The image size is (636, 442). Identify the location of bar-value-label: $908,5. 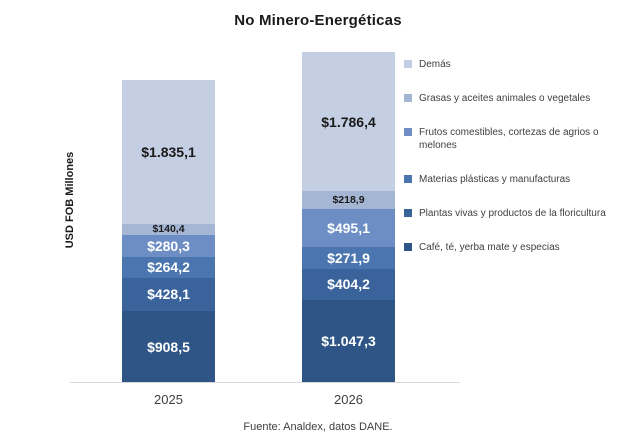
(168, 346).